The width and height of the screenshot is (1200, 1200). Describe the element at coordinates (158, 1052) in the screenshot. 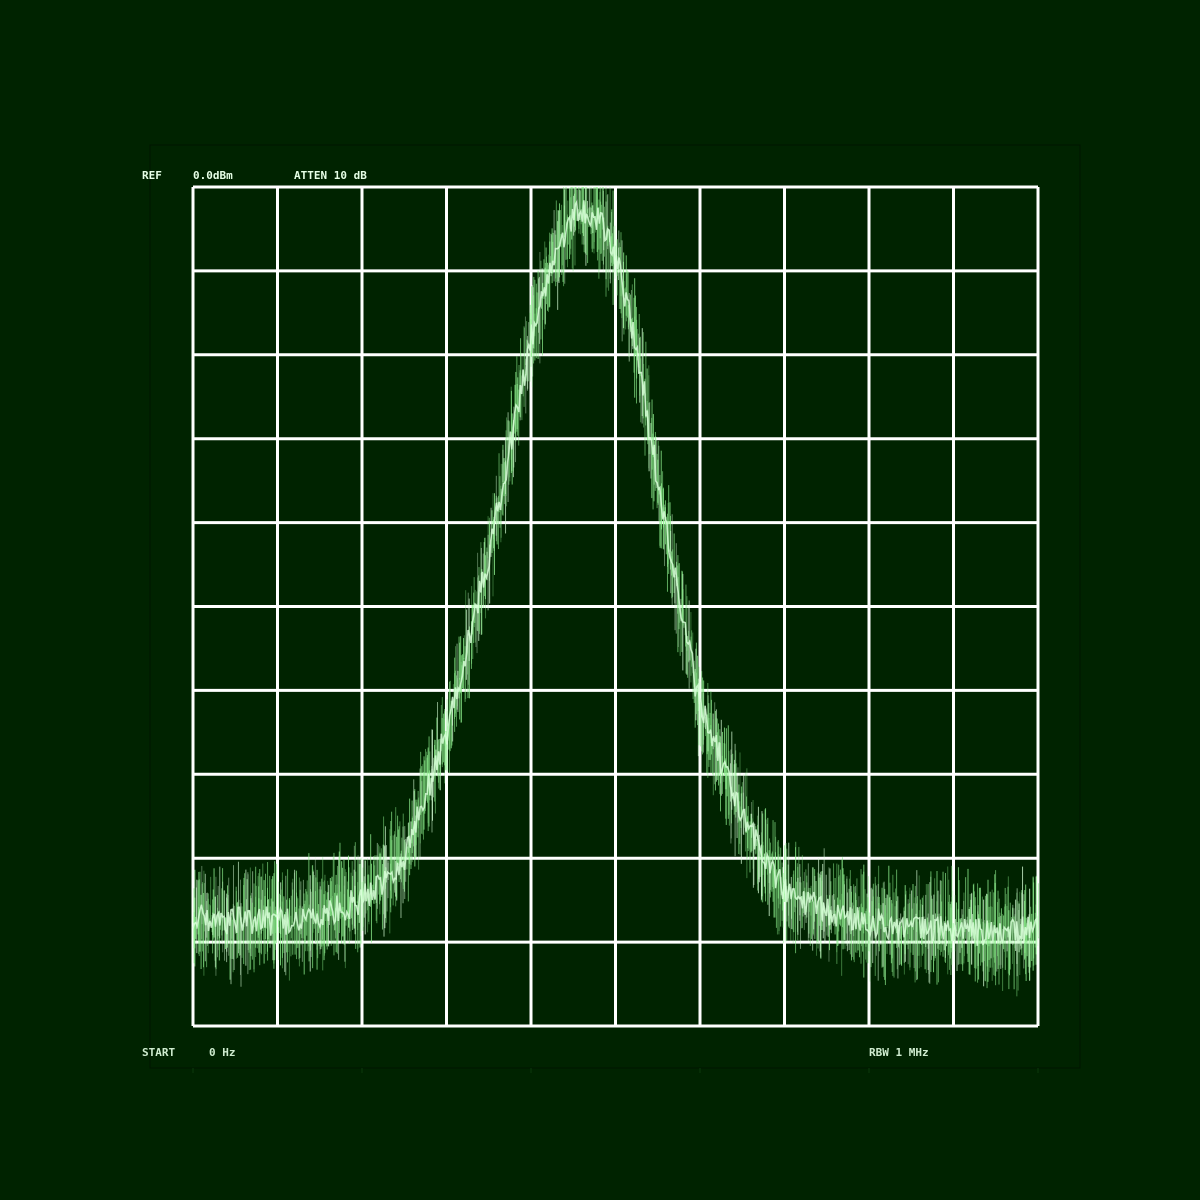

I see `start-label: START` at that location.